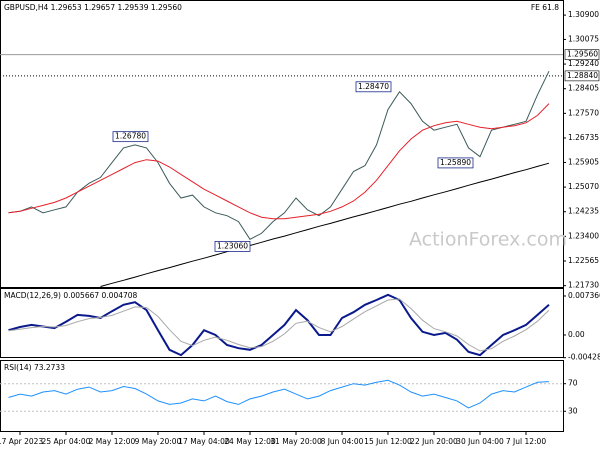  I want to click on y-tick-label: -0.004286, so click(584, 357).